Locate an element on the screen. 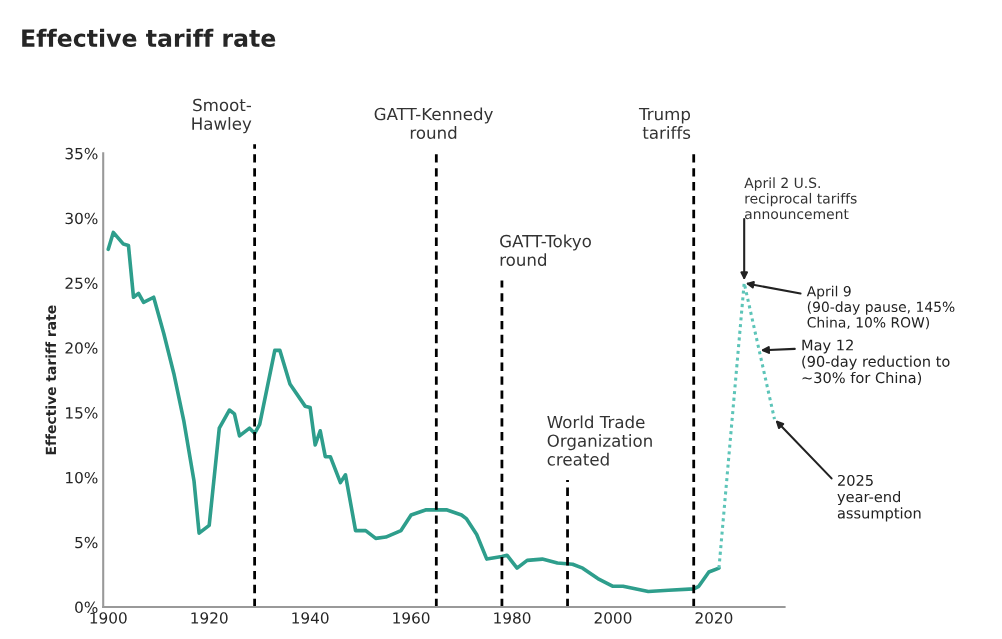  annotation: April 2 U.S. reciprocal tariffs announcement is located at coordinates (800, 198).